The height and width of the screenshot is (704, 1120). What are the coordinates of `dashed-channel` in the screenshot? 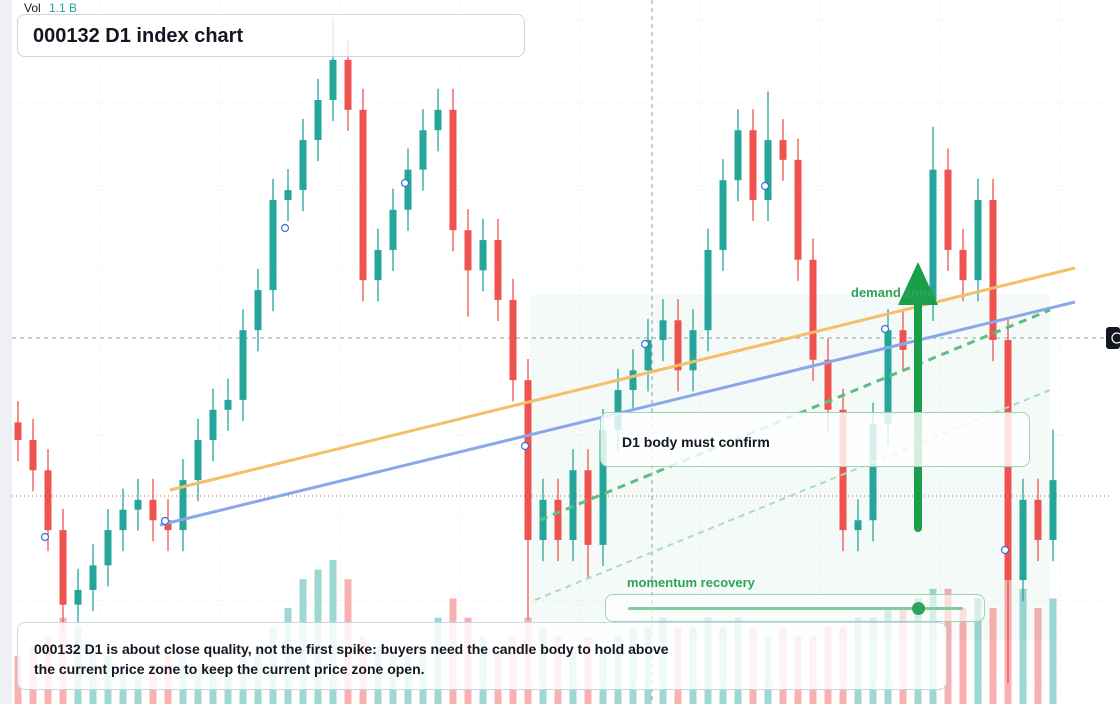 It's located at (795, 415).